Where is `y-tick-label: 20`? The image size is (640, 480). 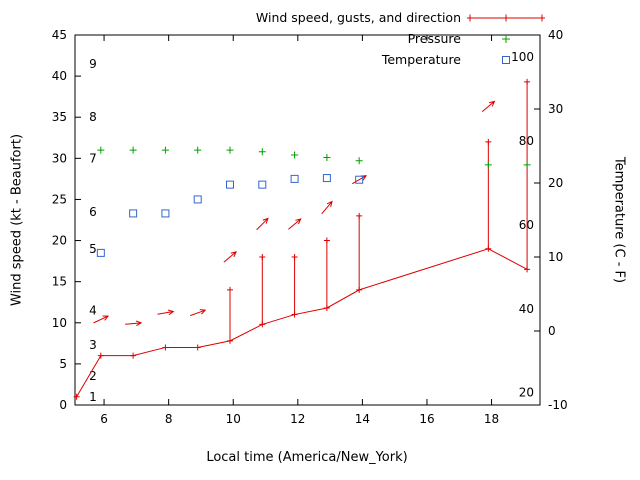 y-tick-label: 20 is located at coordinates (59, 241).